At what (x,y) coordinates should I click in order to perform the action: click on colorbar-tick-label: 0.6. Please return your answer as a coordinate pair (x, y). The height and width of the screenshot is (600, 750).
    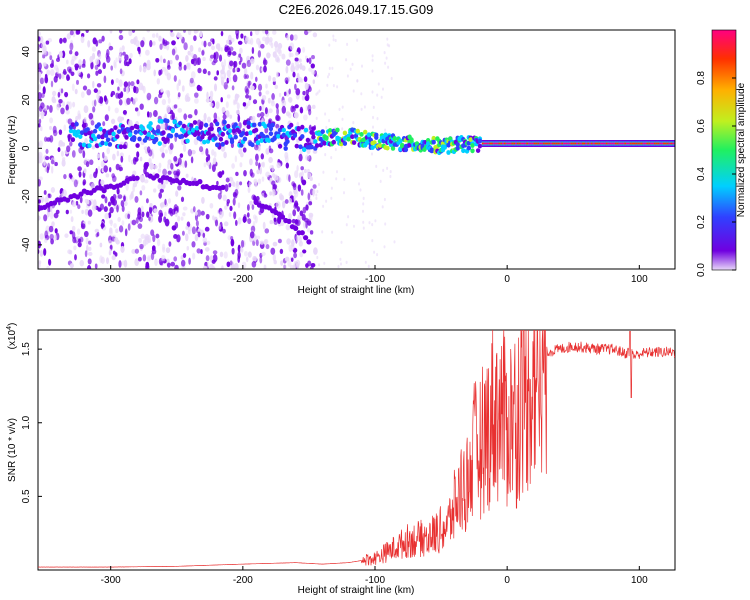
    Looking at the image, I should click on (701, 126).